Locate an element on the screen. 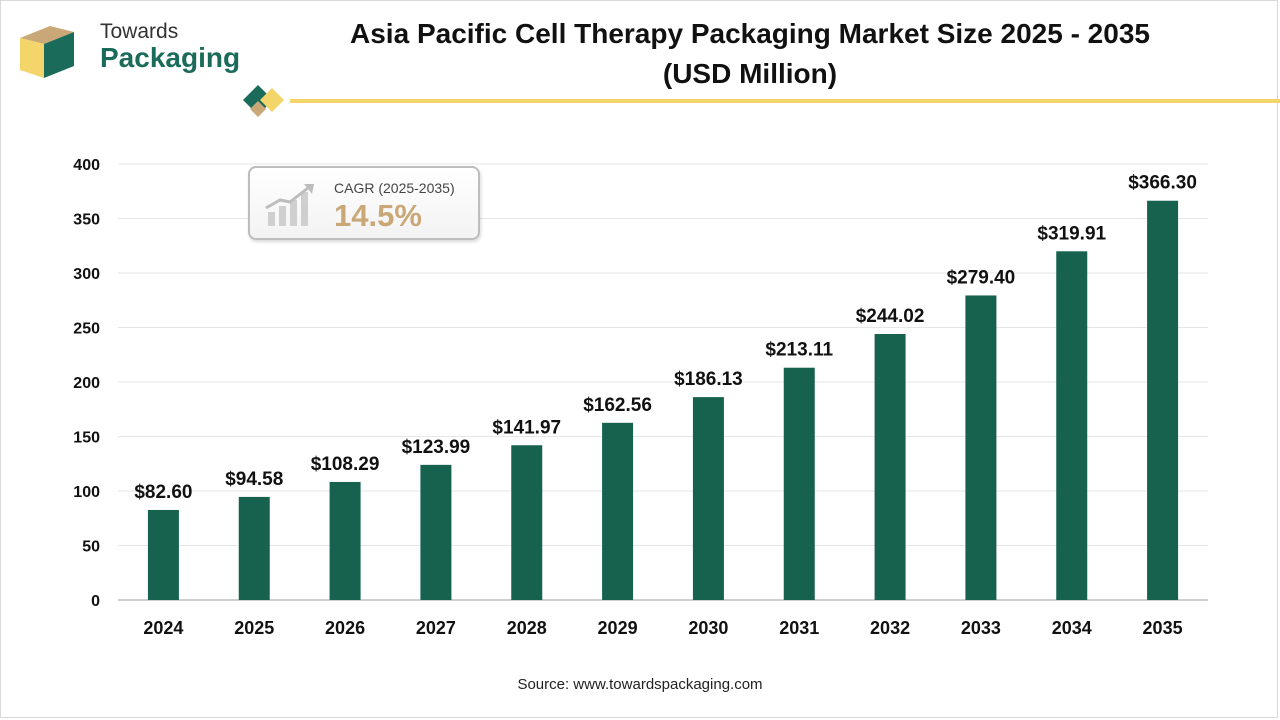  data-label: $82.60 is located at coordinates (163, 492).